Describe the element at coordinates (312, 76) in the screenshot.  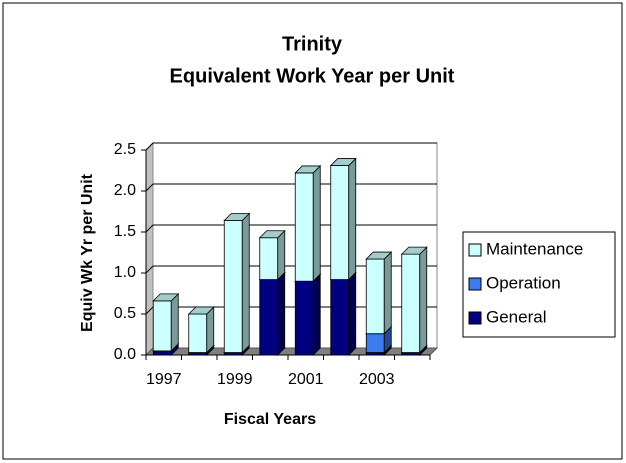
I see `chart-subtitle: Equivalent Work Year per Unit` at that location.